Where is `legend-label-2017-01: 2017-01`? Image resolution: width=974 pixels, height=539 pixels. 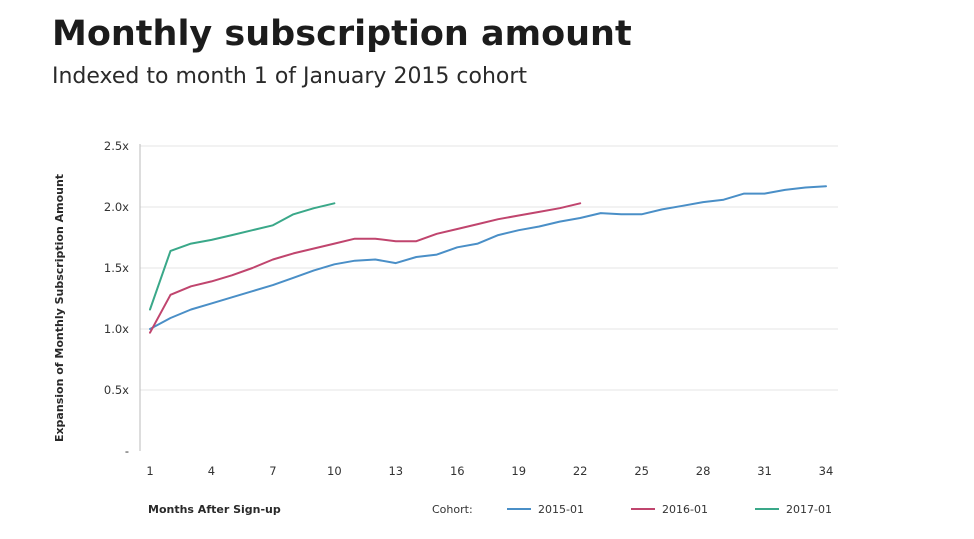 legend-label-2017-01: 2017-01 is located at coordinates (809, 509).